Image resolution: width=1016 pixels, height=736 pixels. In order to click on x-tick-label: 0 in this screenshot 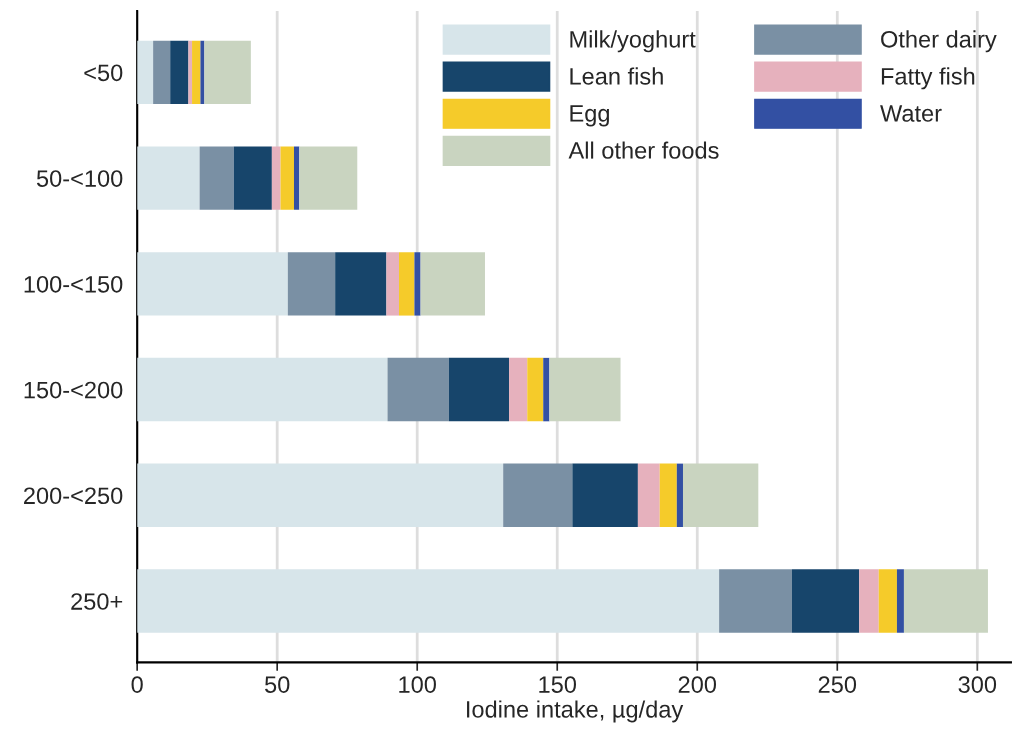, I will do `click(137, 684)`.